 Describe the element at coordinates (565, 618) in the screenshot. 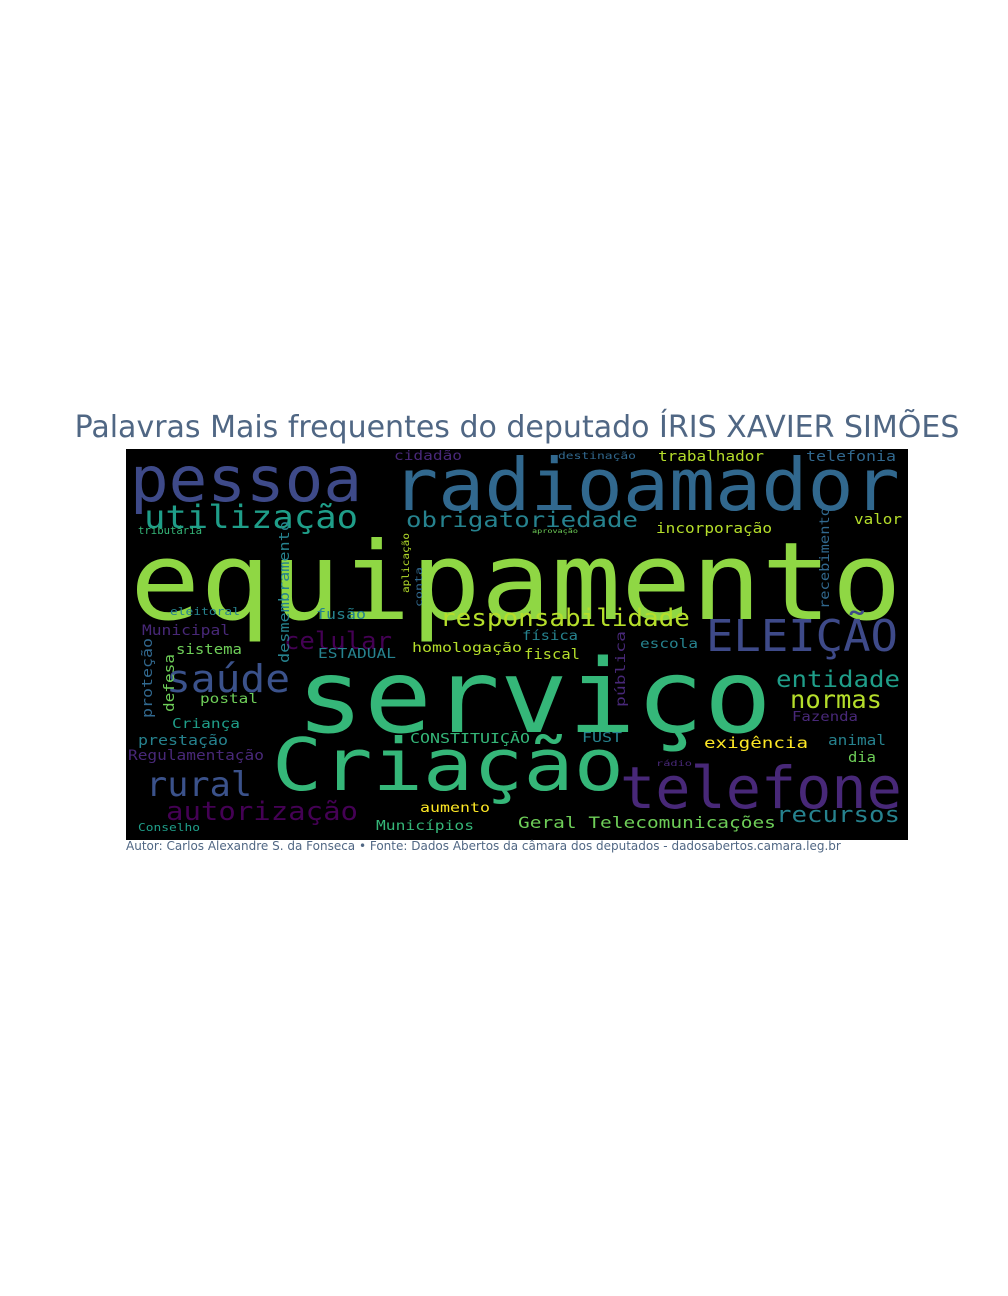

I see `cloud-word: responsabilidade` at that location.